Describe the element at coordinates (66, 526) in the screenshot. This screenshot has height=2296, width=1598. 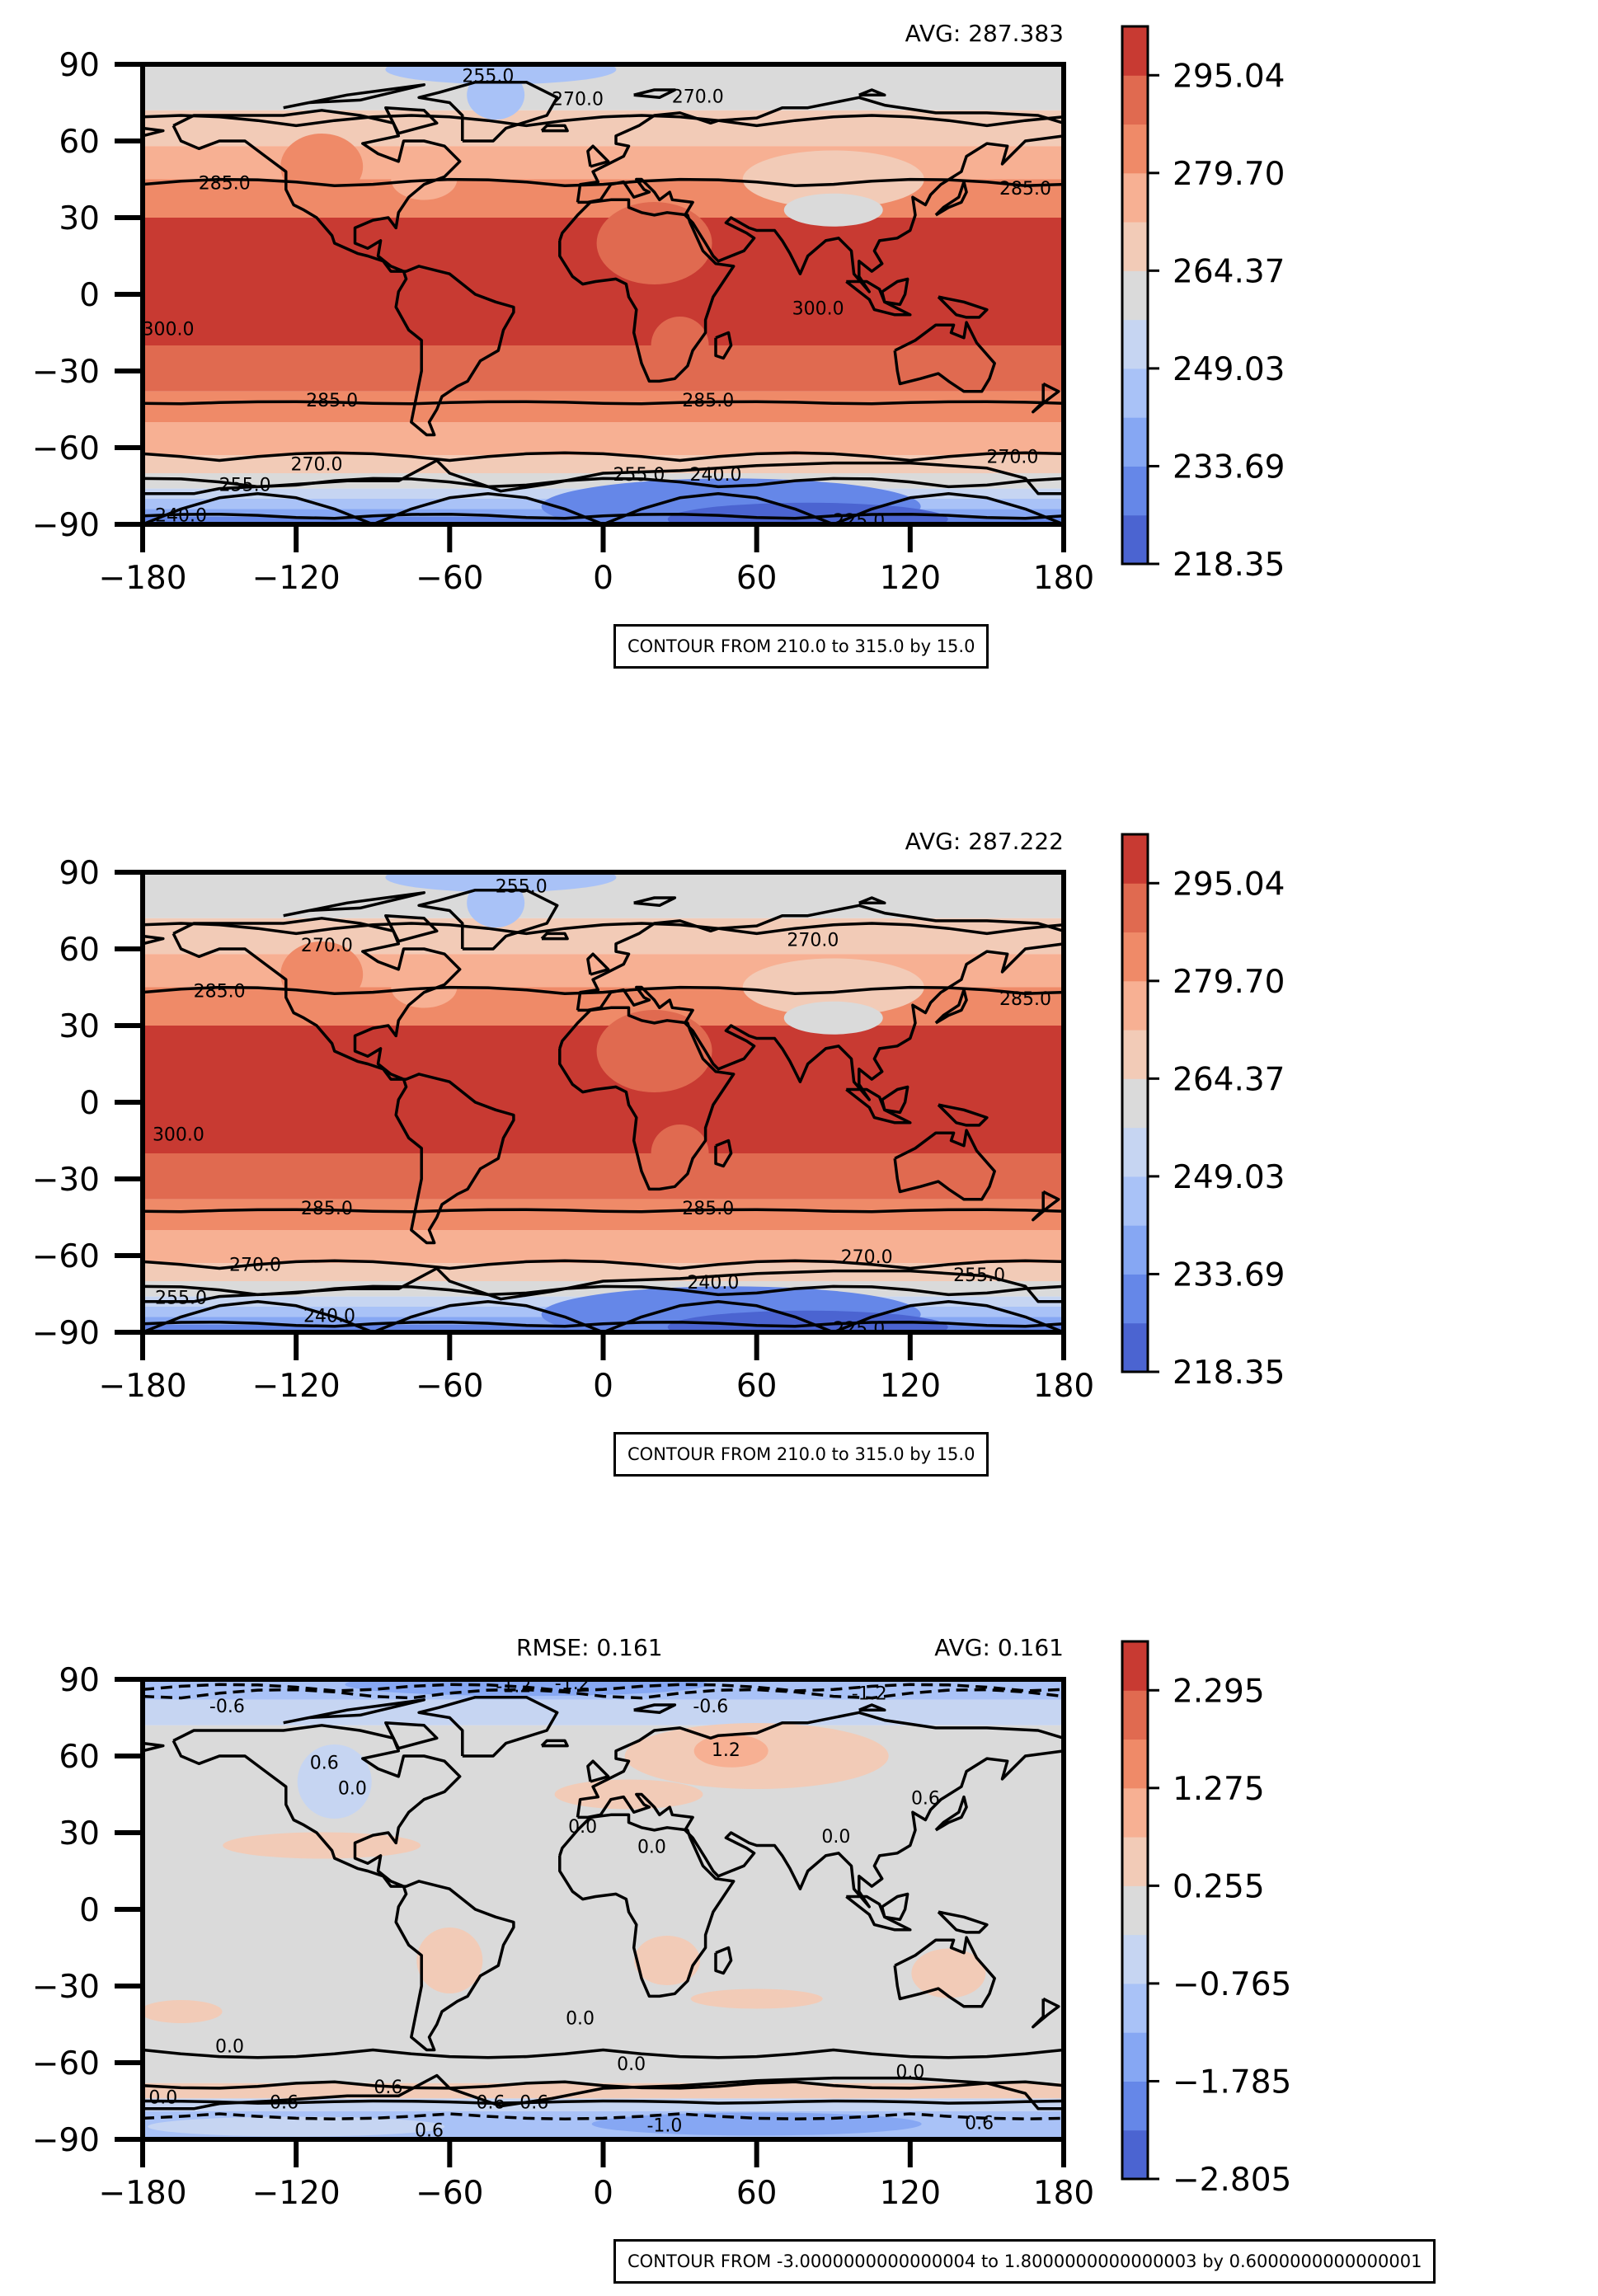
I see `y-tick-label: −90` at that location.